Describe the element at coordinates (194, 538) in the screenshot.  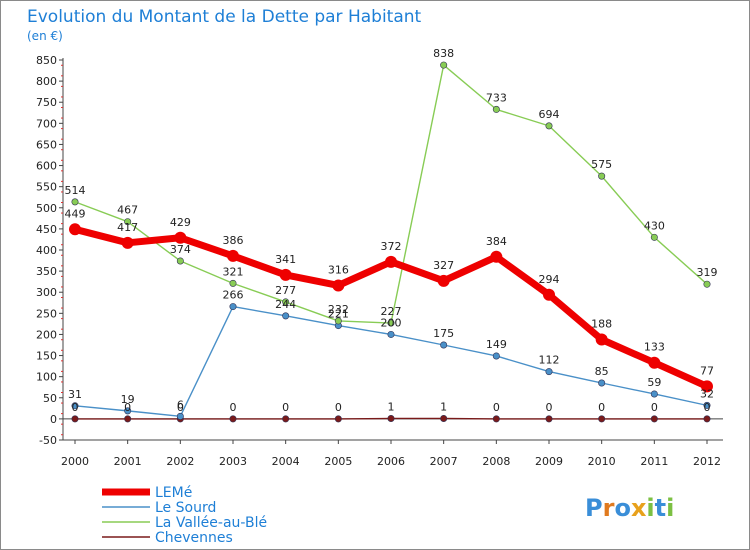
I see `legend-label-chevennes: Chevennes` at that location.